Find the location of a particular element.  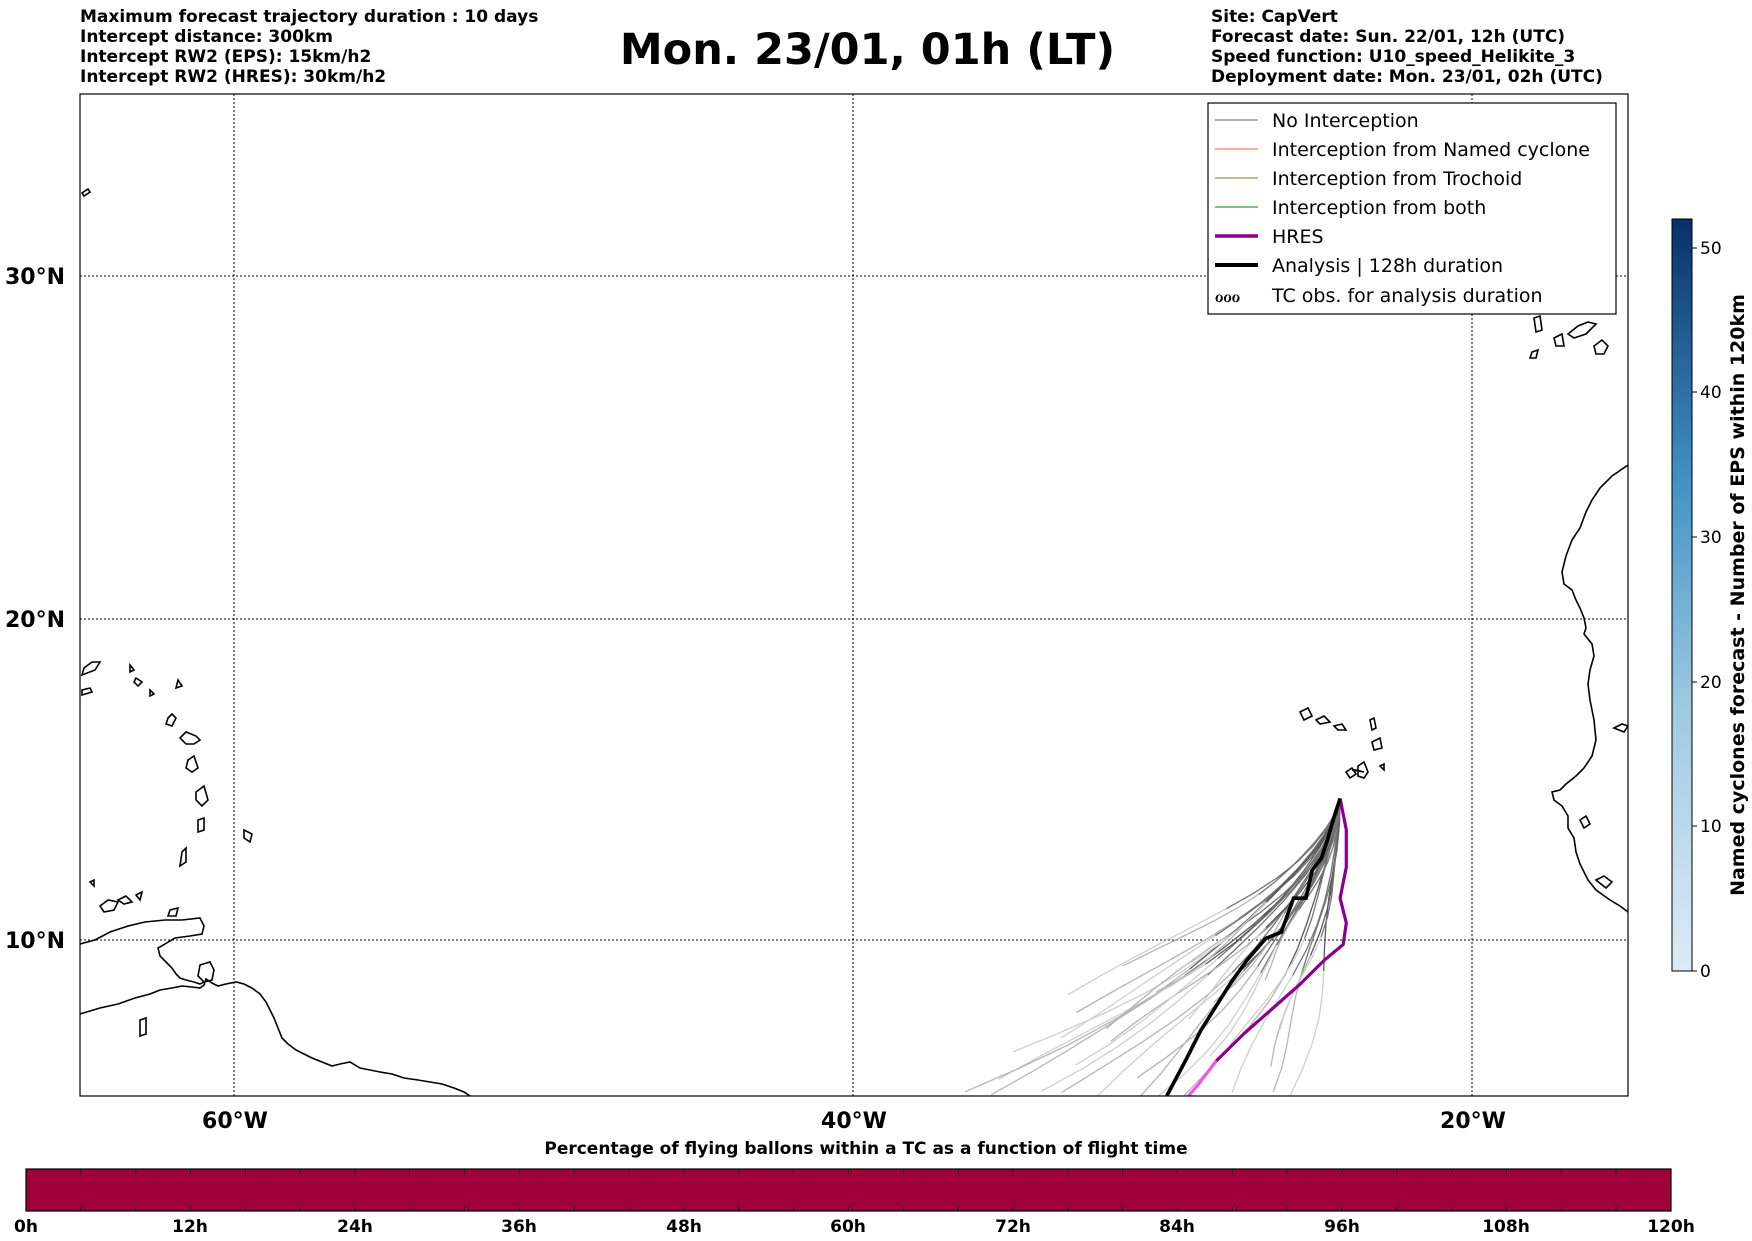

cb-right-tick-10: 10 is located at coordinates (1711, 827).